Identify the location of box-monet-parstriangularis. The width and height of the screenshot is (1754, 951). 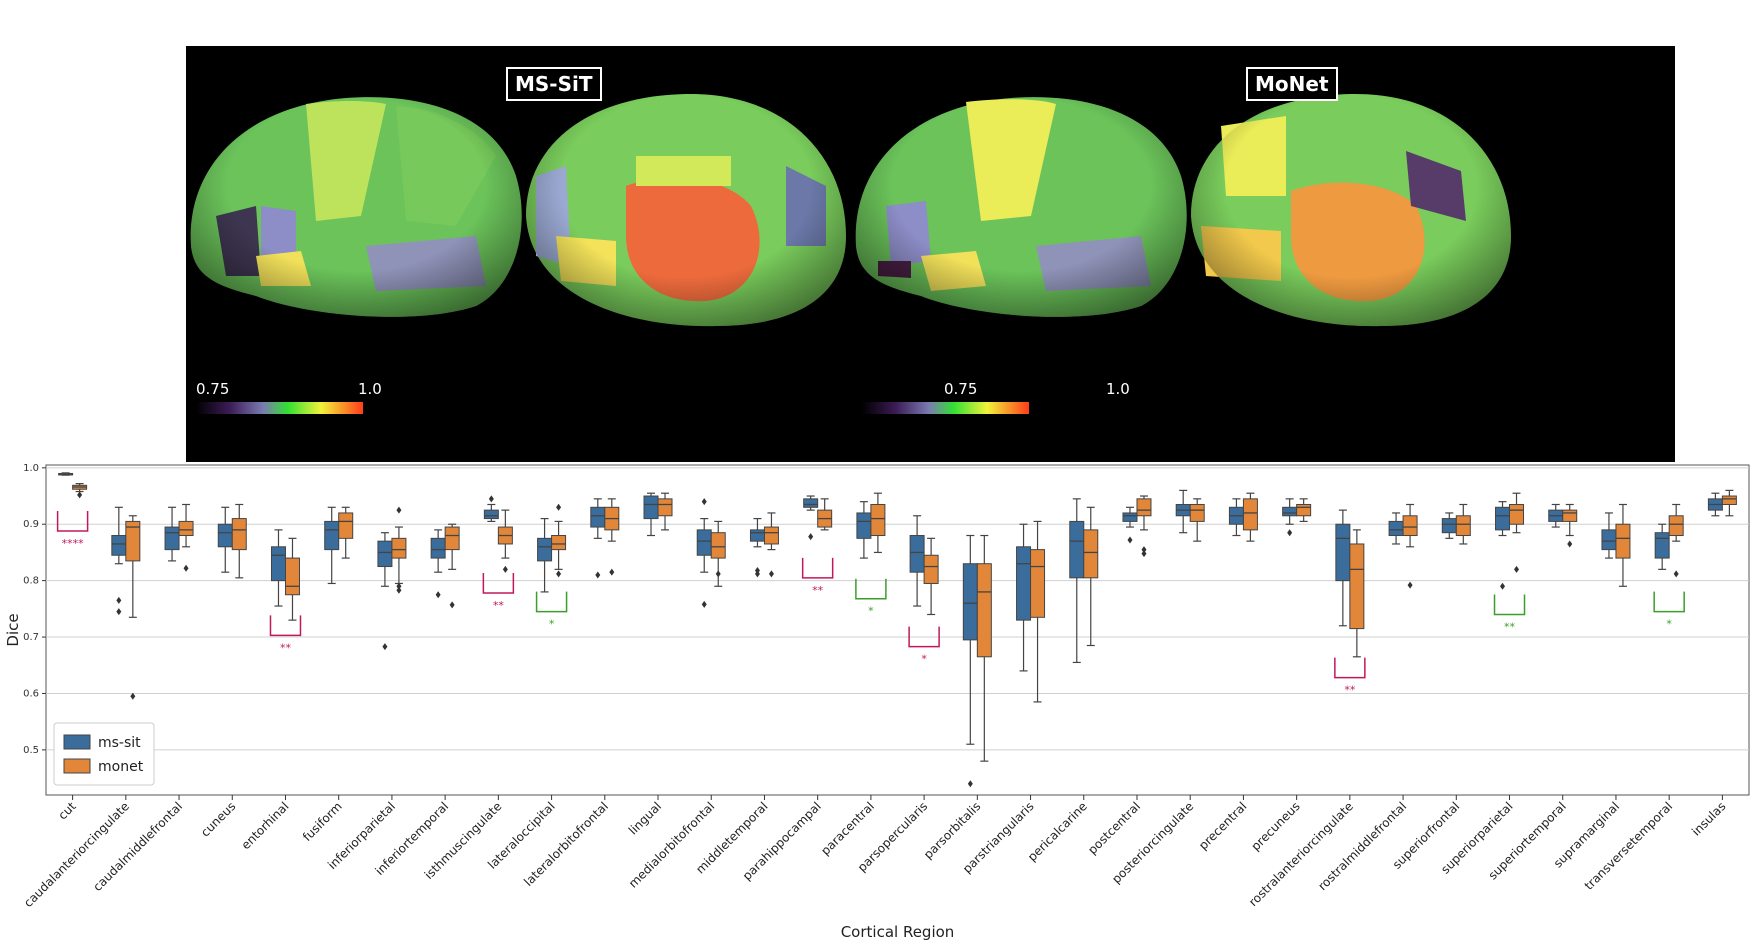
(1038, 583).